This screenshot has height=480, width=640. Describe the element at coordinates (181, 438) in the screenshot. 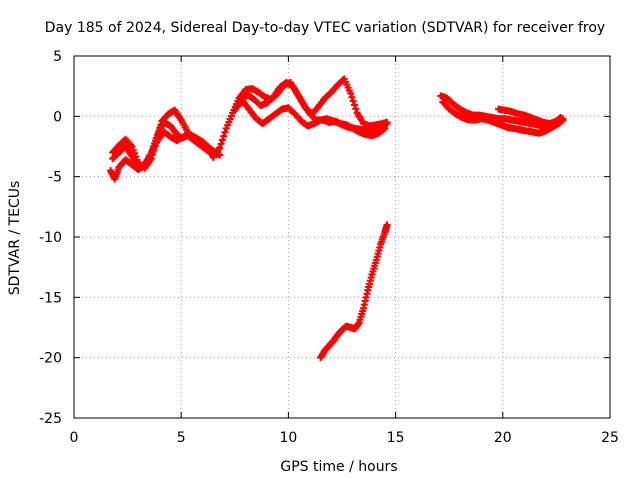

I see `x-tick-label: 5` at that location.